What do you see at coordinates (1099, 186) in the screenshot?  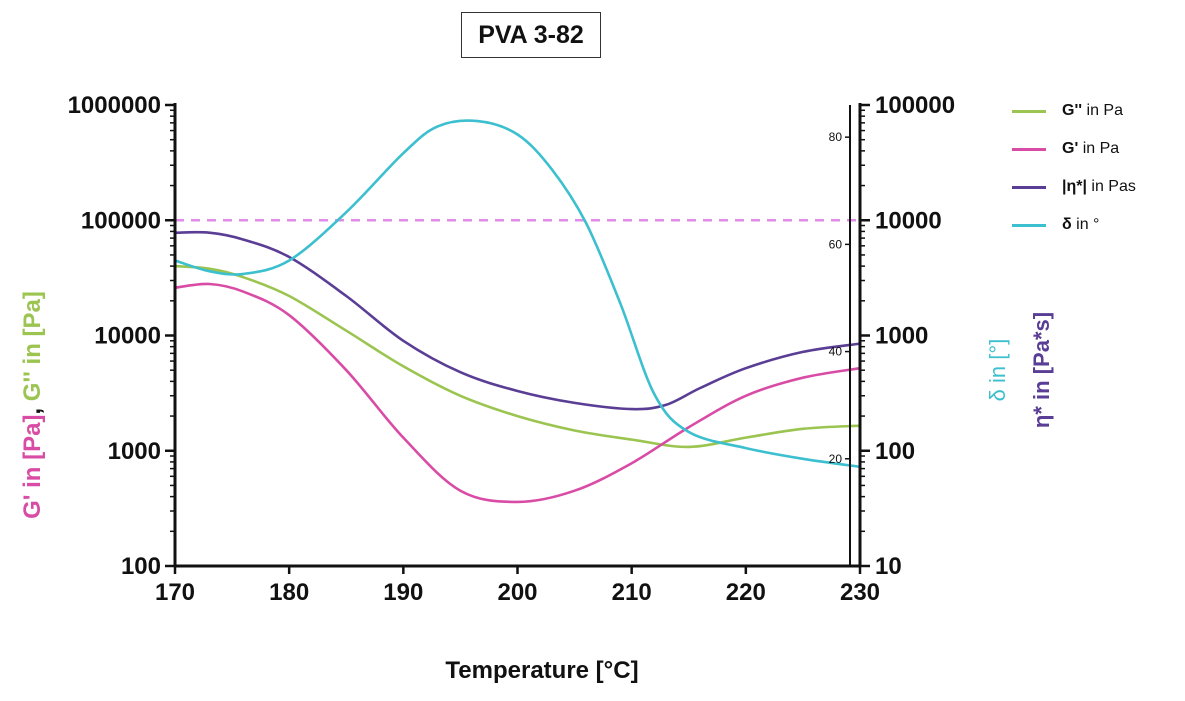 I see `legend-label: |η*| in Pas` at bounding box center [1099, 186].